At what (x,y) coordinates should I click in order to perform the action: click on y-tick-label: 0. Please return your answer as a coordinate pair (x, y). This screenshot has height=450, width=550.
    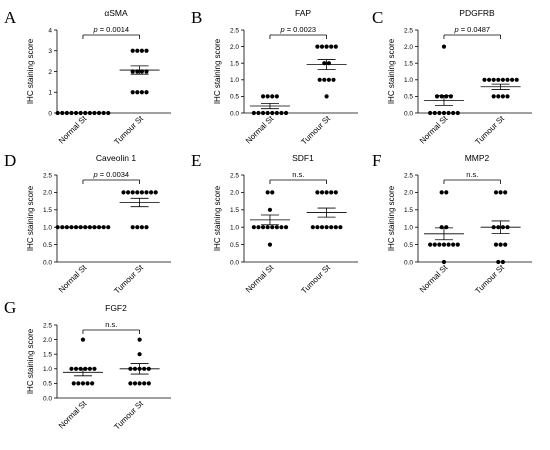
    Looking at the image, I should click on (50, 113).